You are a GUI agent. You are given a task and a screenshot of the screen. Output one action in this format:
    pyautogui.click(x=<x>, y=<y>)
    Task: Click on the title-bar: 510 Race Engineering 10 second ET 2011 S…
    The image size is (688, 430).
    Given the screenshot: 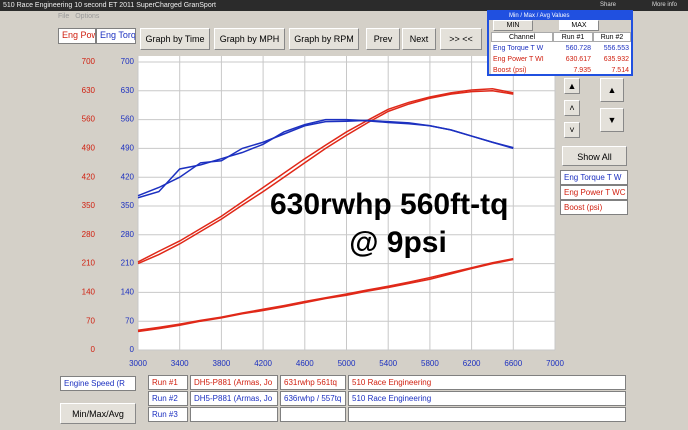 What is the action you would take?
    pyautogui.click(x=344, y=5)
    